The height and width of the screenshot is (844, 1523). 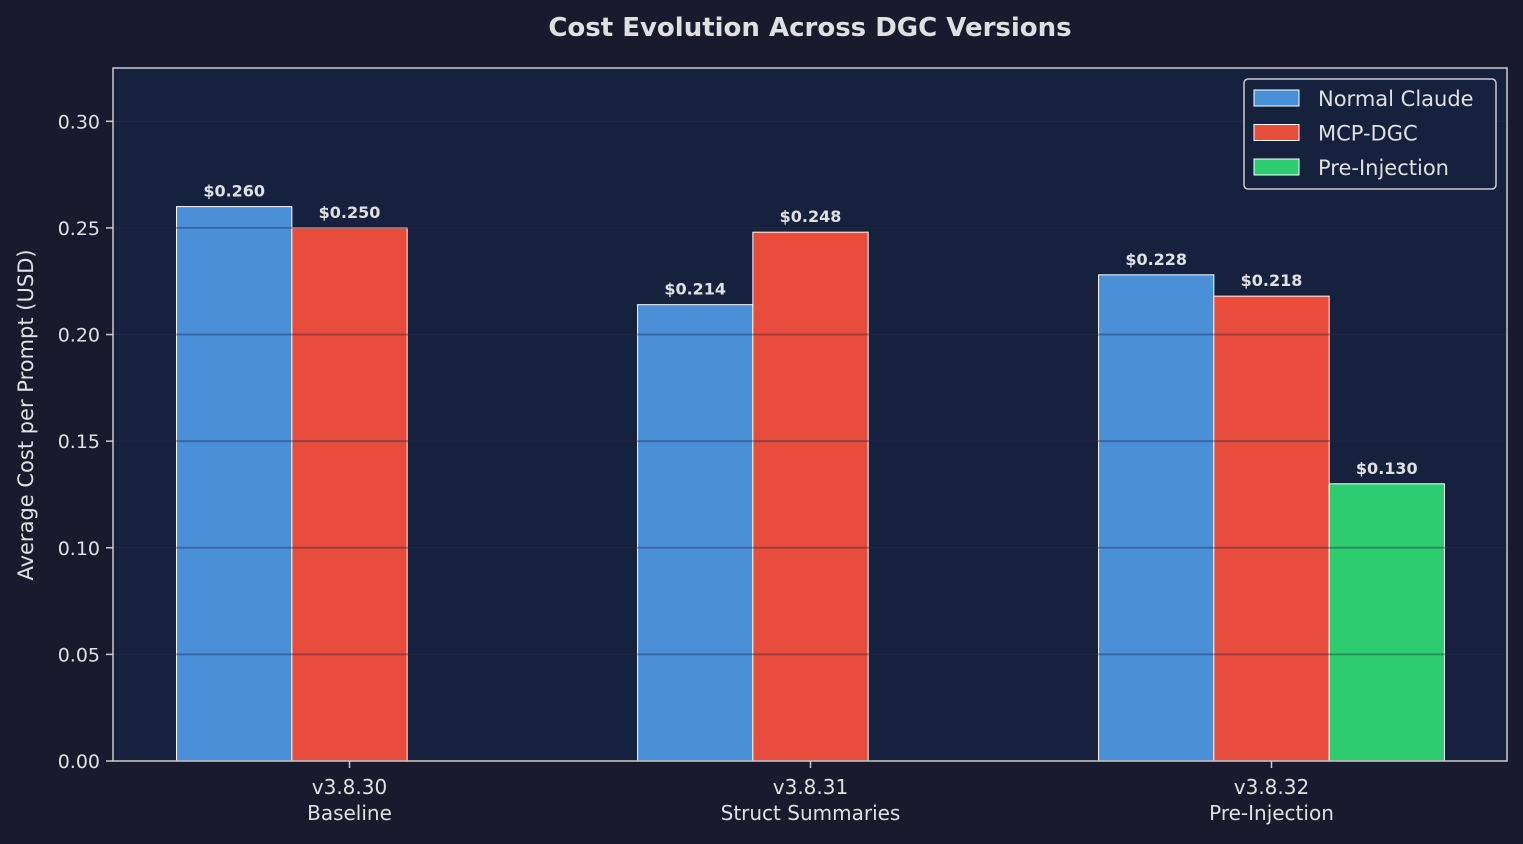 I want to click on y-tick-label: 0.05, so click(x=79, y=655).